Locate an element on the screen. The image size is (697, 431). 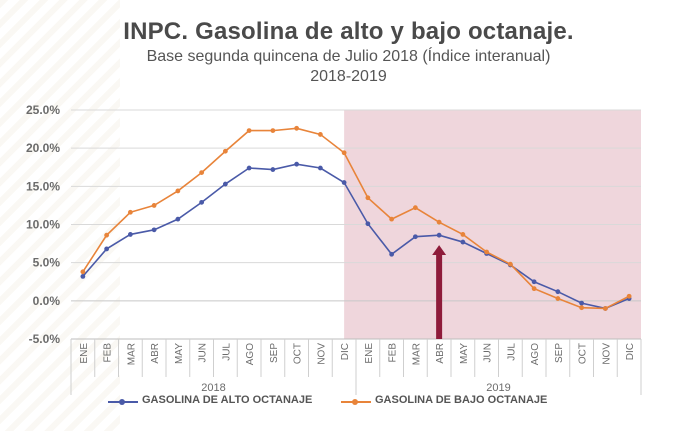
legend-label-bajo: GASOLINA DE BAJO OCTANAJE is located at coordinates (461, 400).